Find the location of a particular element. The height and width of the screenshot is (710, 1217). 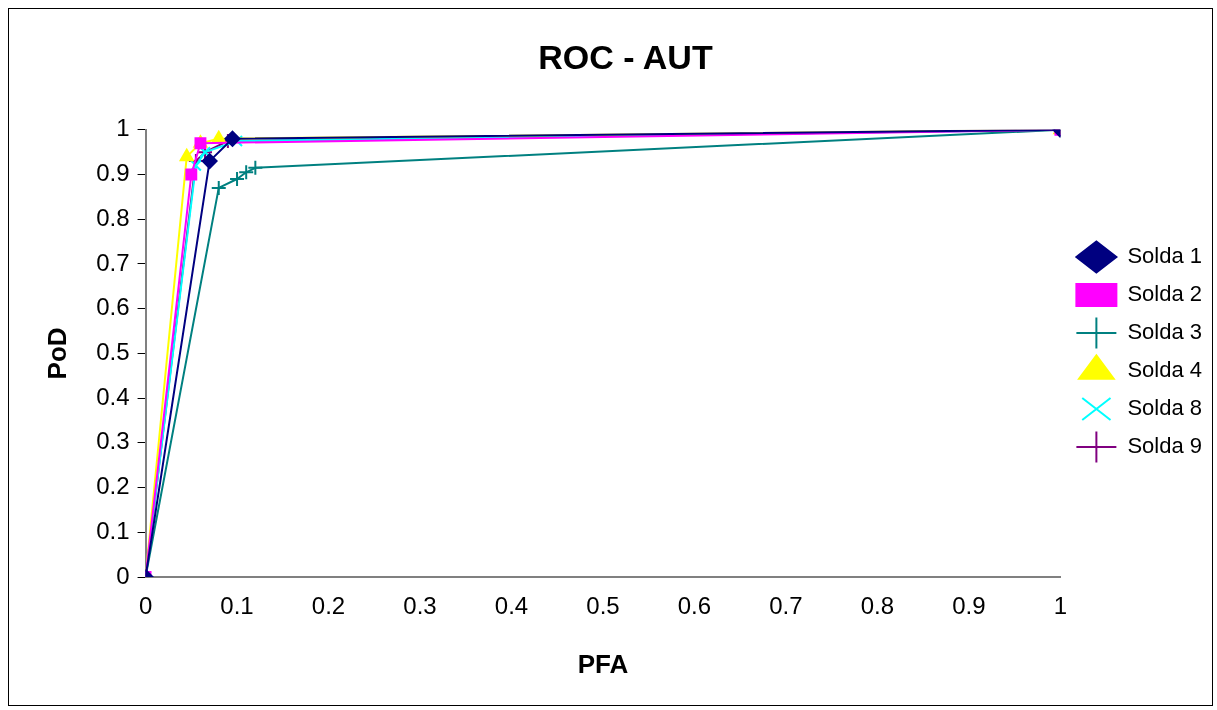

x-tick-label: 0.4 is located at coordinates (511, 606).